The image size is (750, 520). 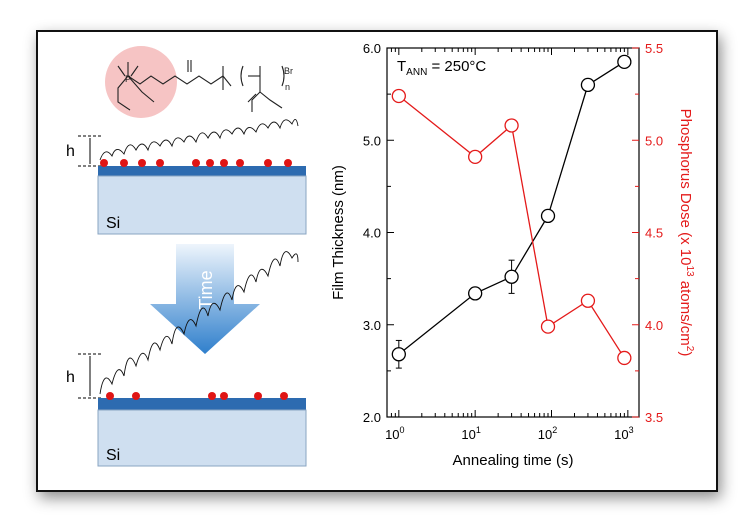 I want to click on substrate-label: Si, so click(x=113, y=223).